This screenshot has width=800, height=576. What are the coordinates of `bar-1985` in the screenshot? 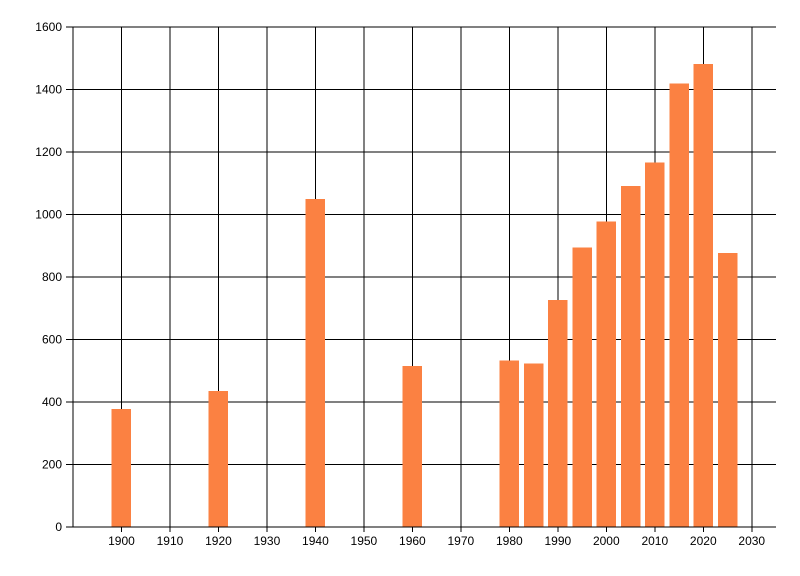 It's located at (533, 445).